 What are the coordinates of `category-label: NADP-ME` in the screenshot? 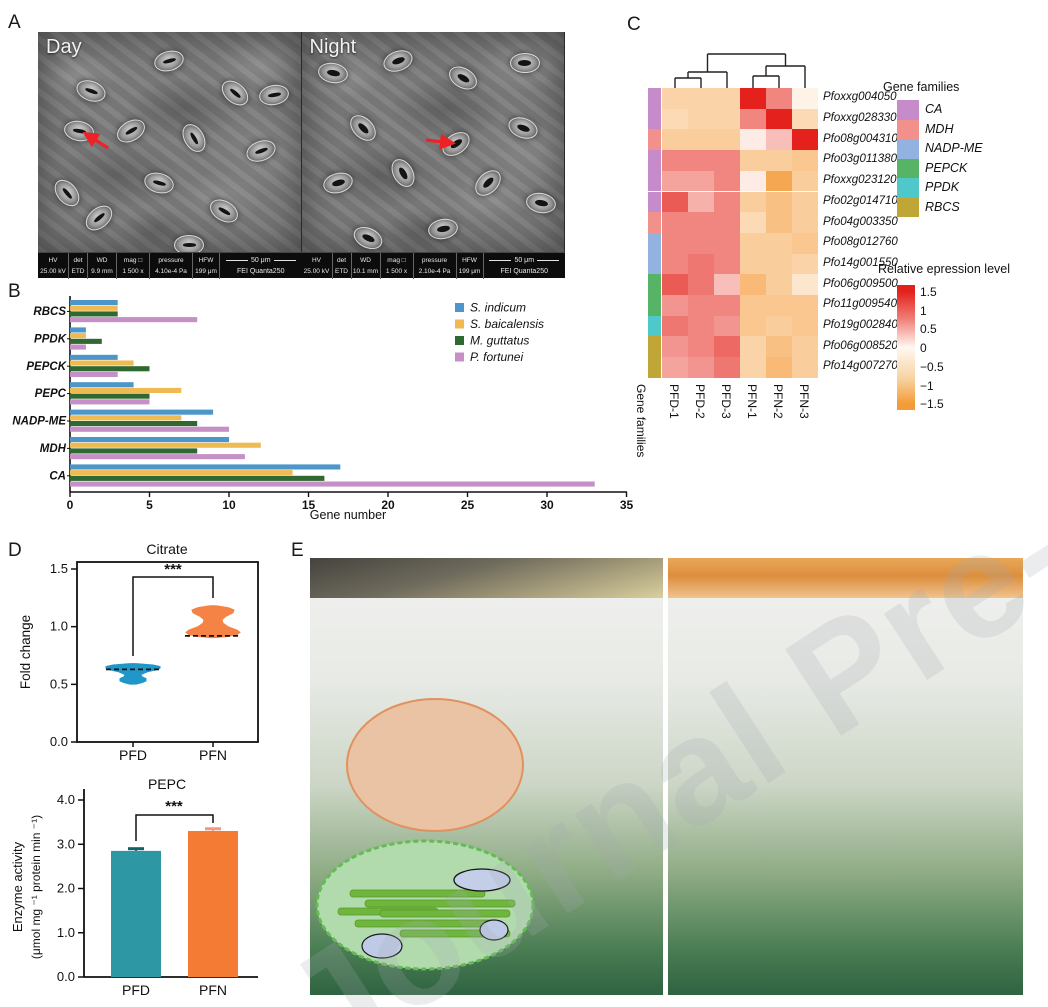 It's located at (39, 422).